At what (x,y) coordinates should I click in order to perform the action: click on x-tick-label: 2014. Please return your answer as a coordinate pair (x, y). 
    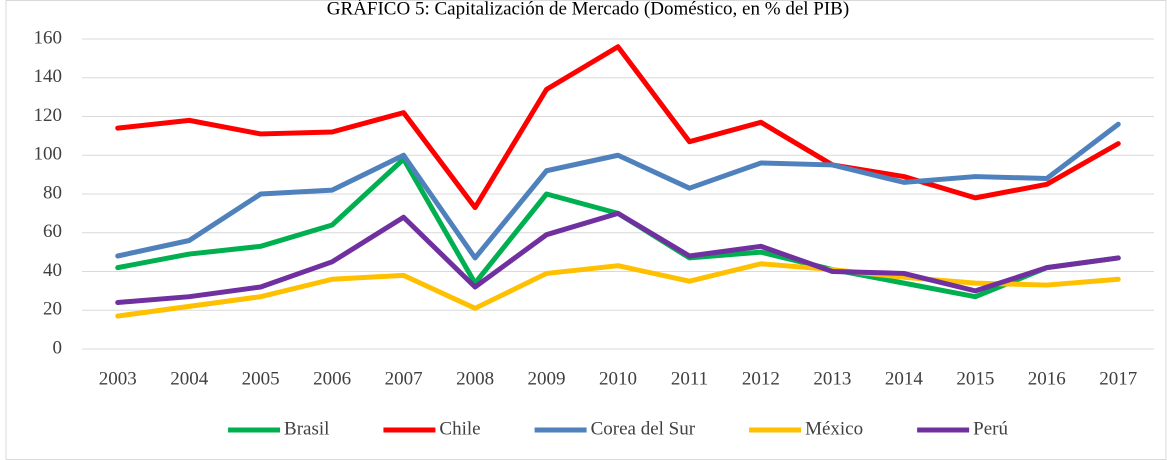
    Looking at the image, I should click on (904, 378).